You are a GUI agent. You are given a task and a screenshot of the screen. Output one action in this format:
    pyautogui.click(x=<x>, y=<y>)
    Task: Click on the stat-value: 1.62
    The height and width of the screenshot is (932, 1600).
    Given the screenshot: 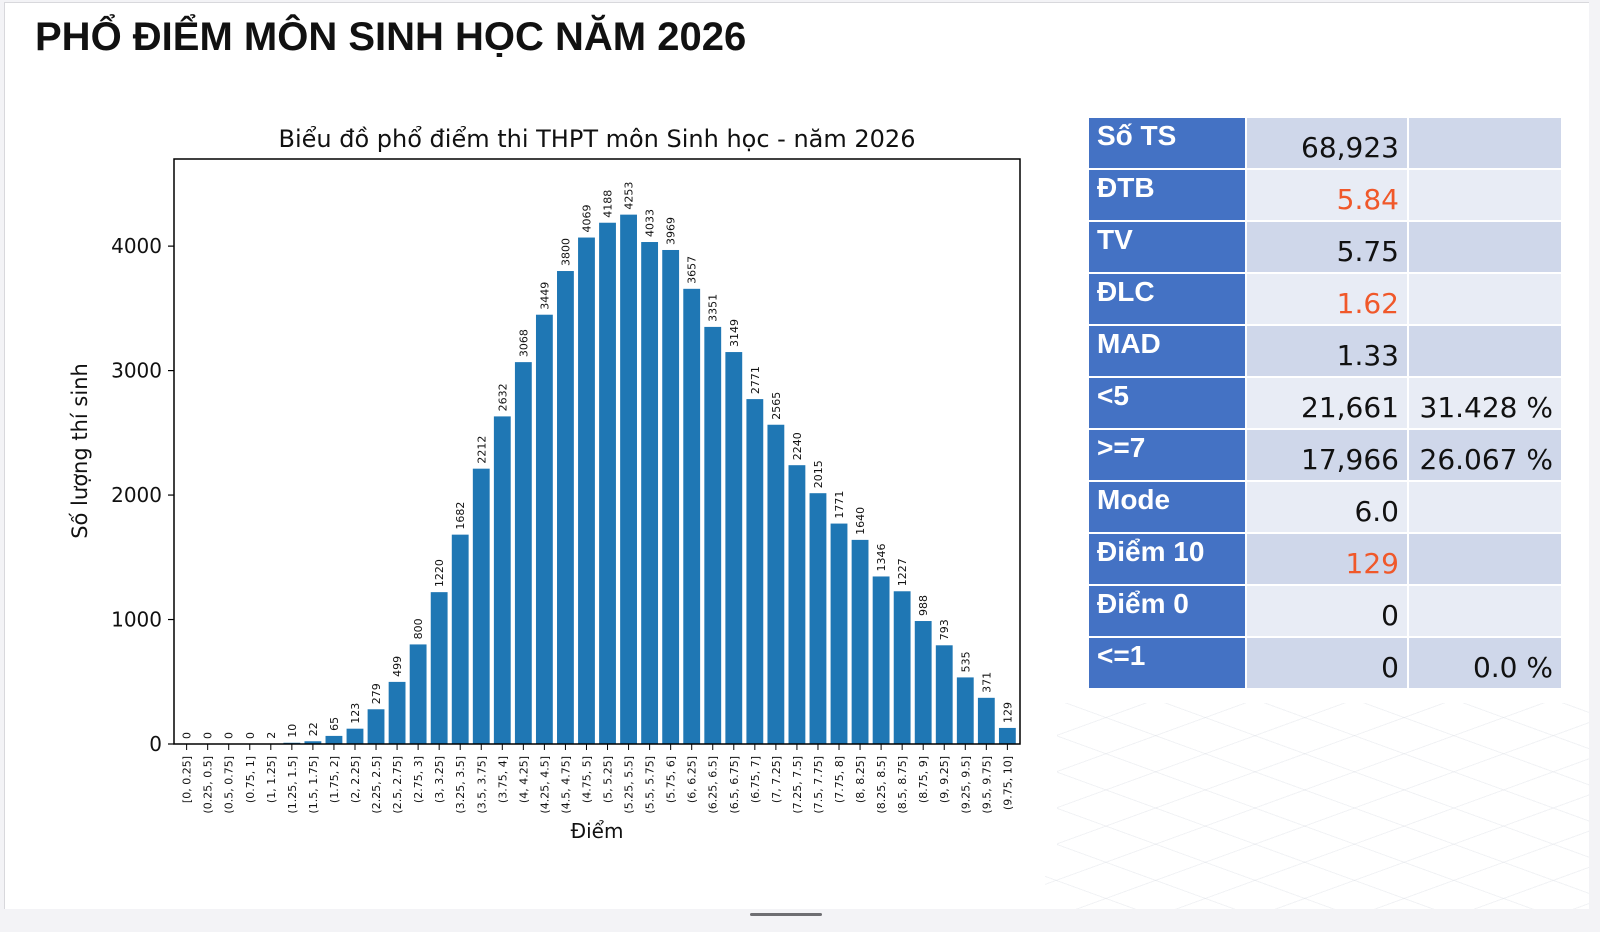 What is the action you would take?
    pyautogui.click(x=1327, y=299)
    